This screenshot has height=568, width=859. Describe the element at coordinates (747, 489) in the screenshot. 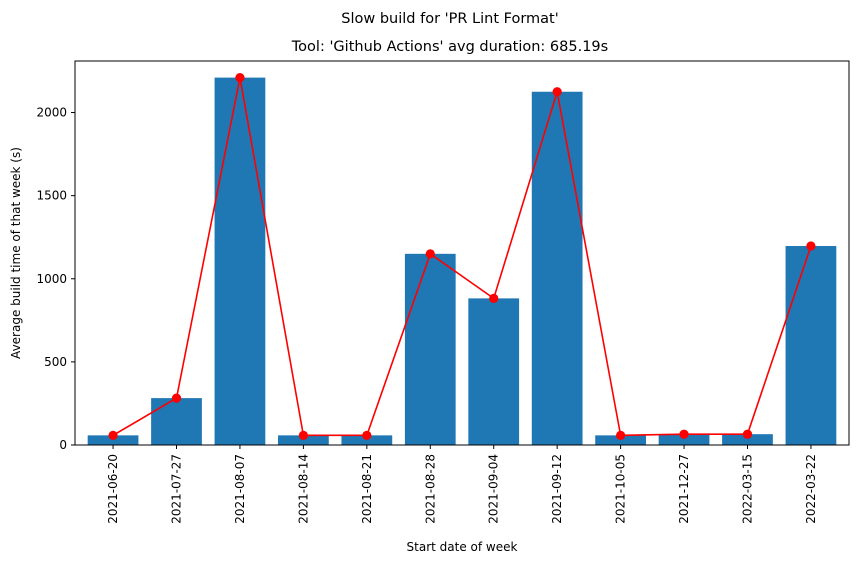

I see `x-tick-label: 2022-03-15` at that location.